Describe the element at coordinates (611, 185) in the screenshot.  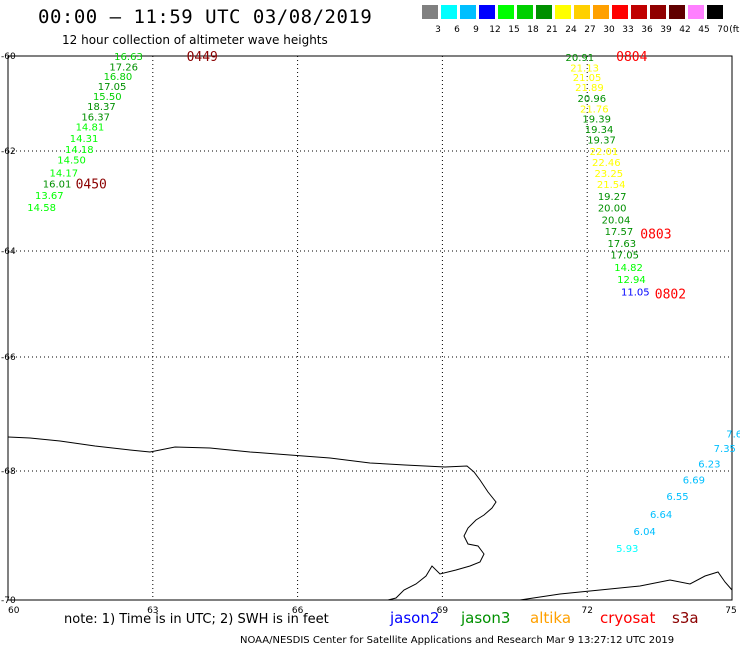
I see `wave-height-value: 21.54` at that location.